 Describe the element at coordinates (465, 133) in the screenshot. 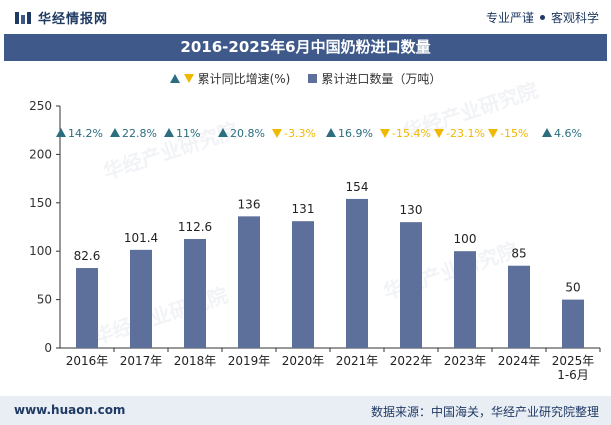

I see `growth-label: -23.1%` at that location.